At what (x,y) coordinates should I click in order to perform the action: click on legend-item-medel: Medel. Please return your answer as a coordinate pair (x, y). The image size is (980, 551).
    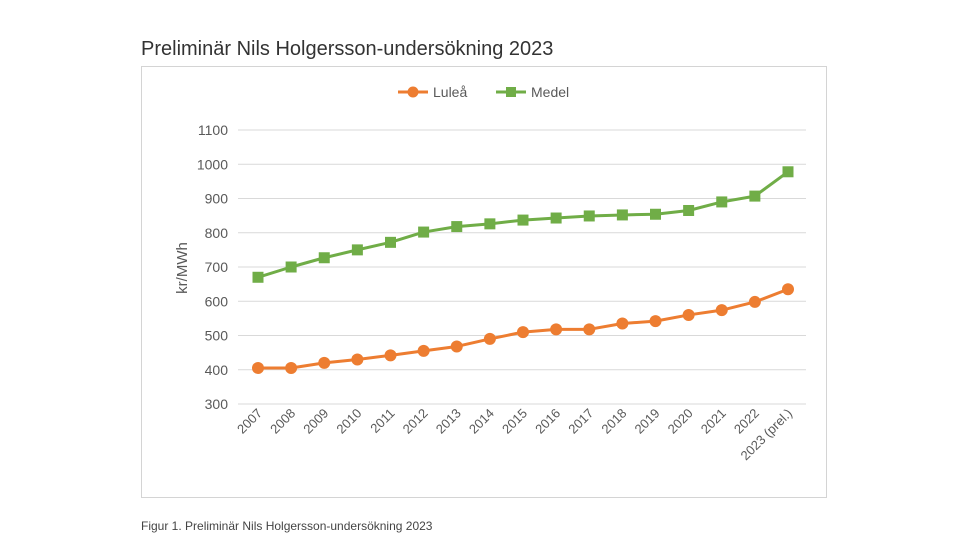
    Looking at the image, I should click on (532, 92).